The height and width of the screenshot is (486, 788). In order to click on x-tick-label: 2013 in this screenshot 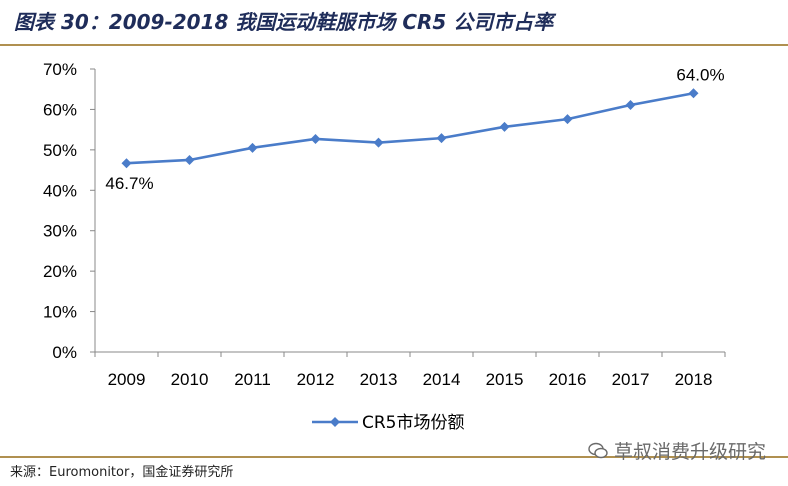, I will do `click(379, 379)`.